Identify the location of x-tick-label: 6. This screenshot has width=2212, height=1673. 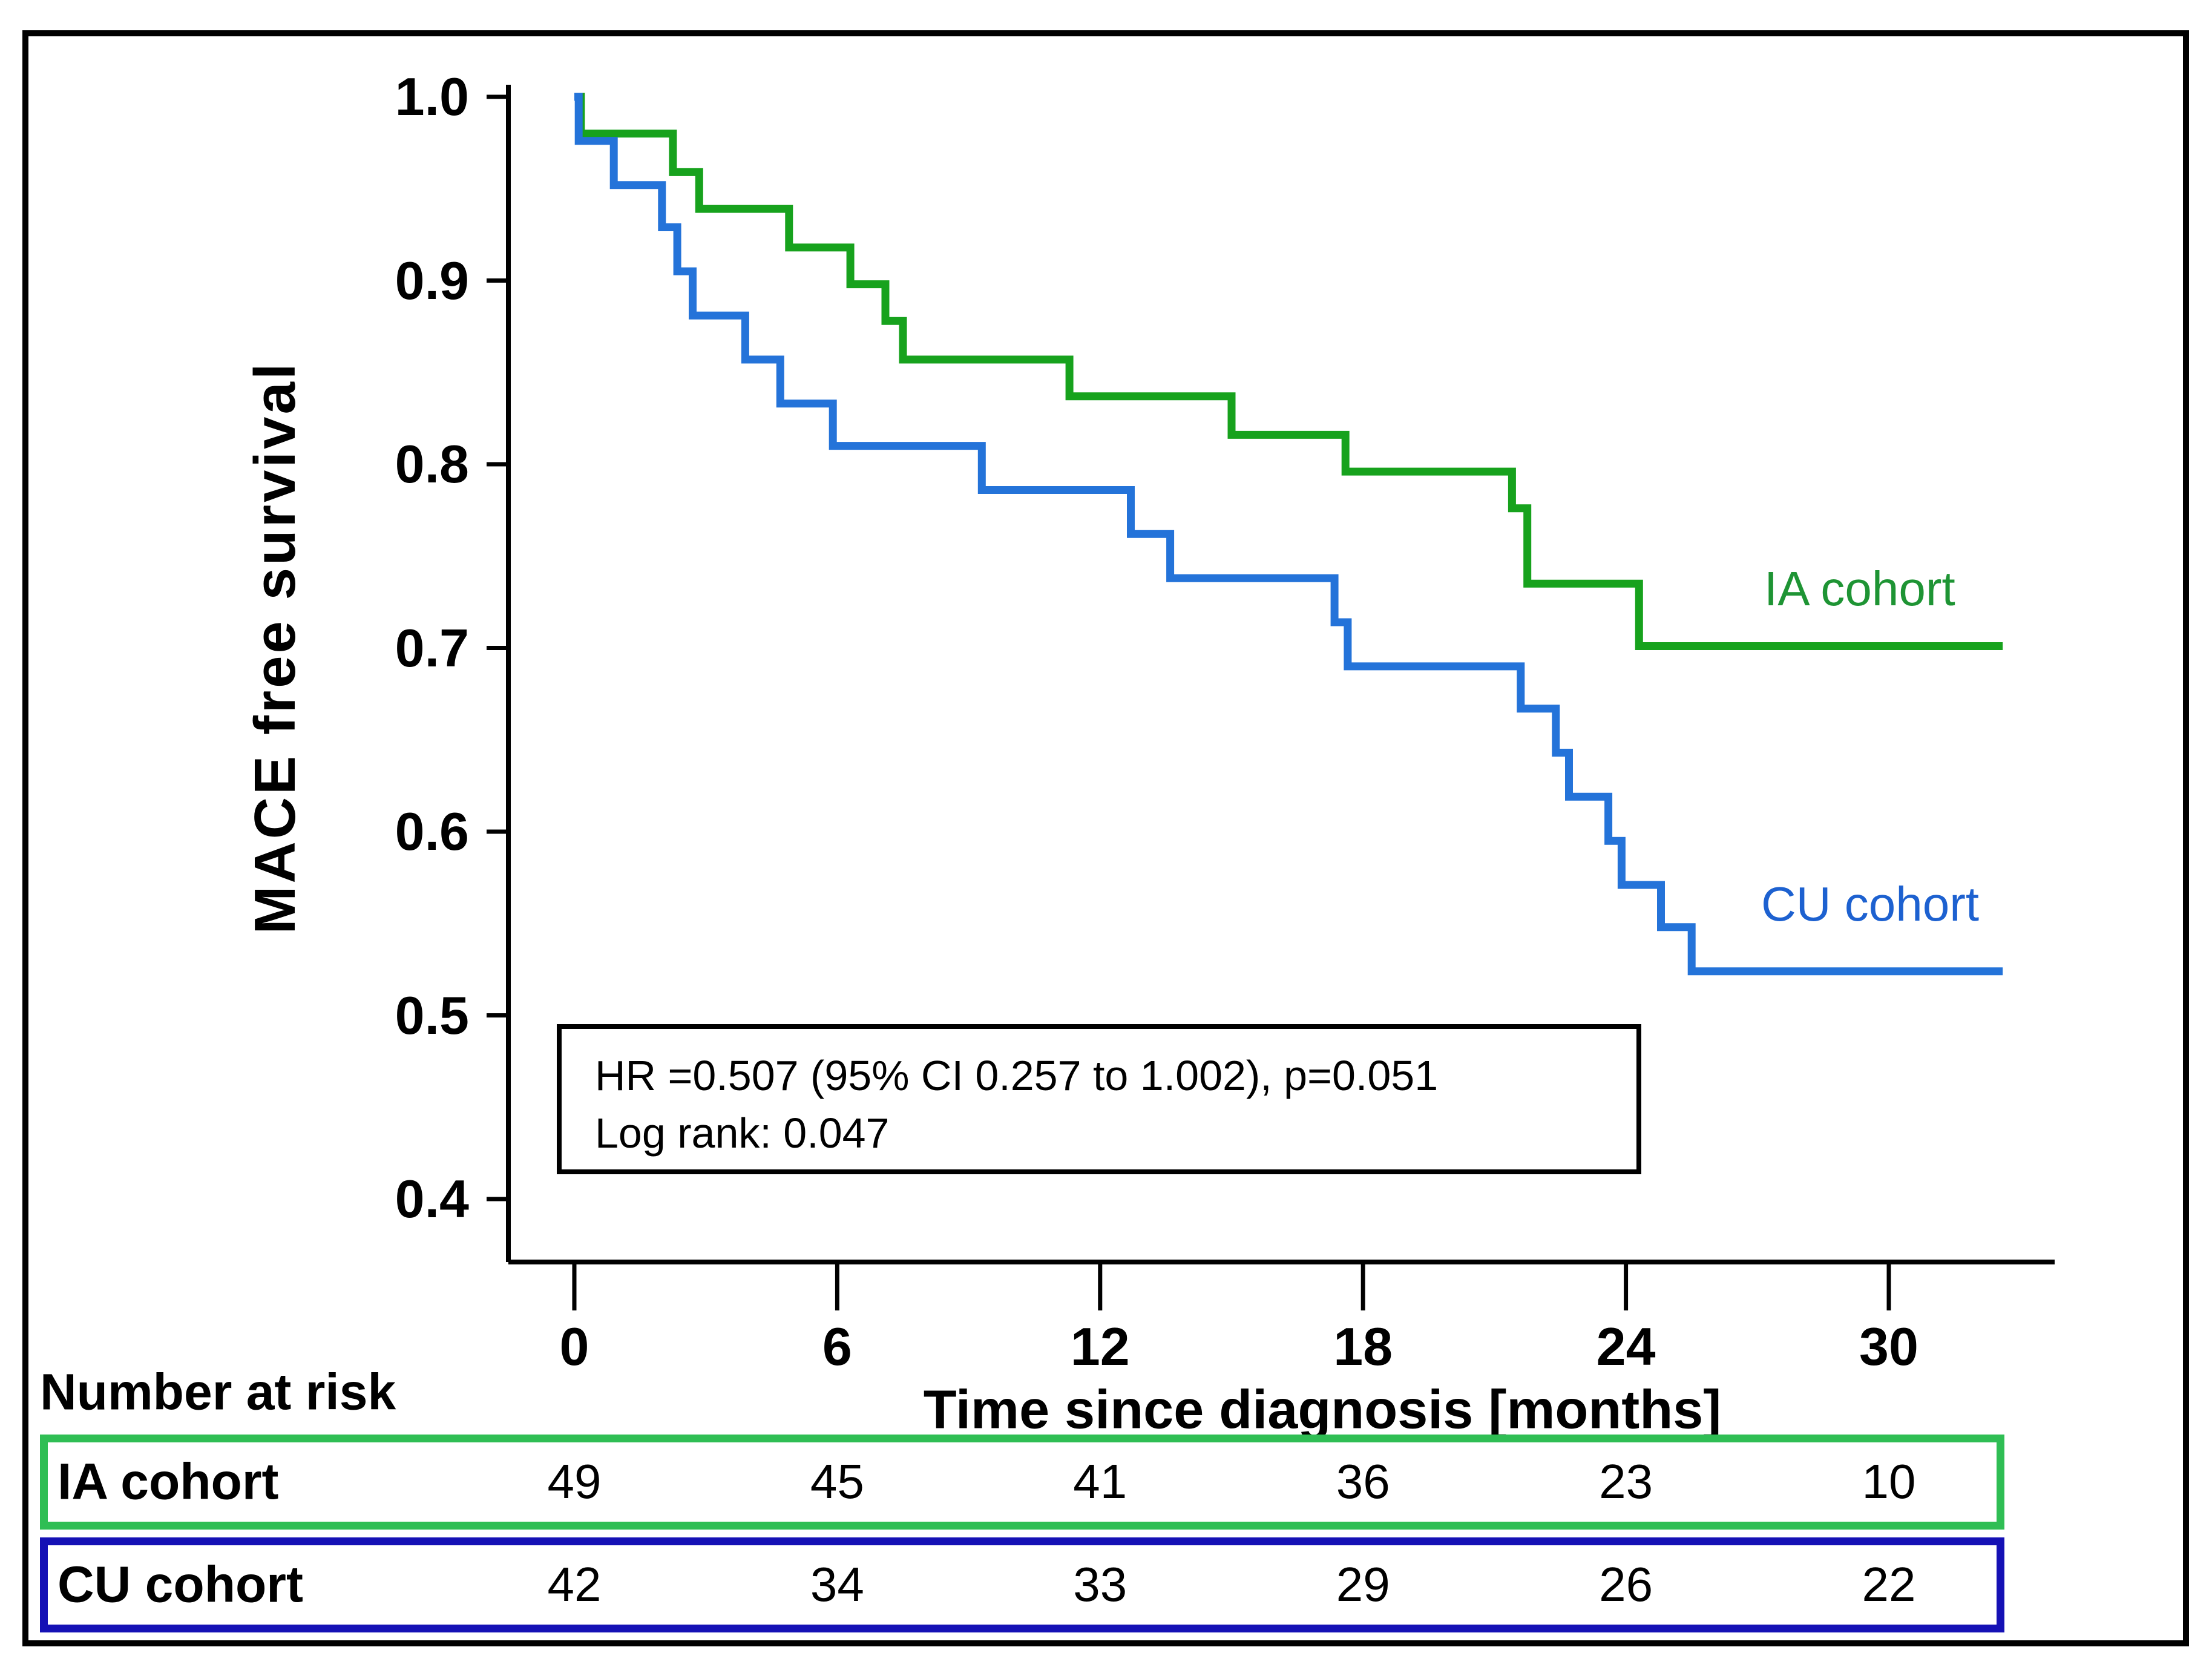
(837, 1346).